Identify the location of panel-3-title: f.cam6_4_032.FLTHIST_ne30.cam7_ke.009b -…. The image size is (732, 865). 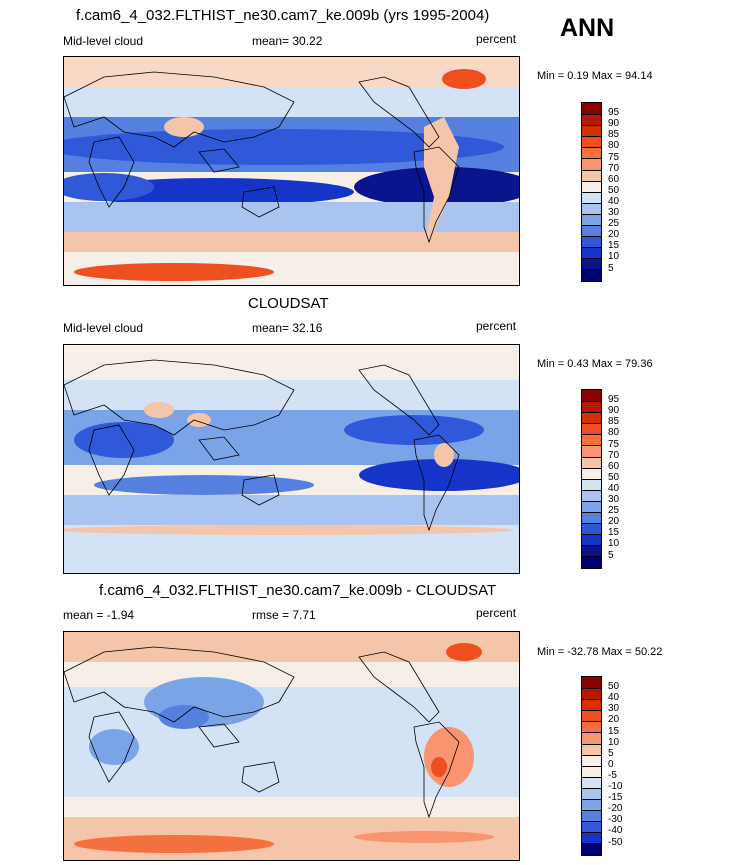
(298, 590).